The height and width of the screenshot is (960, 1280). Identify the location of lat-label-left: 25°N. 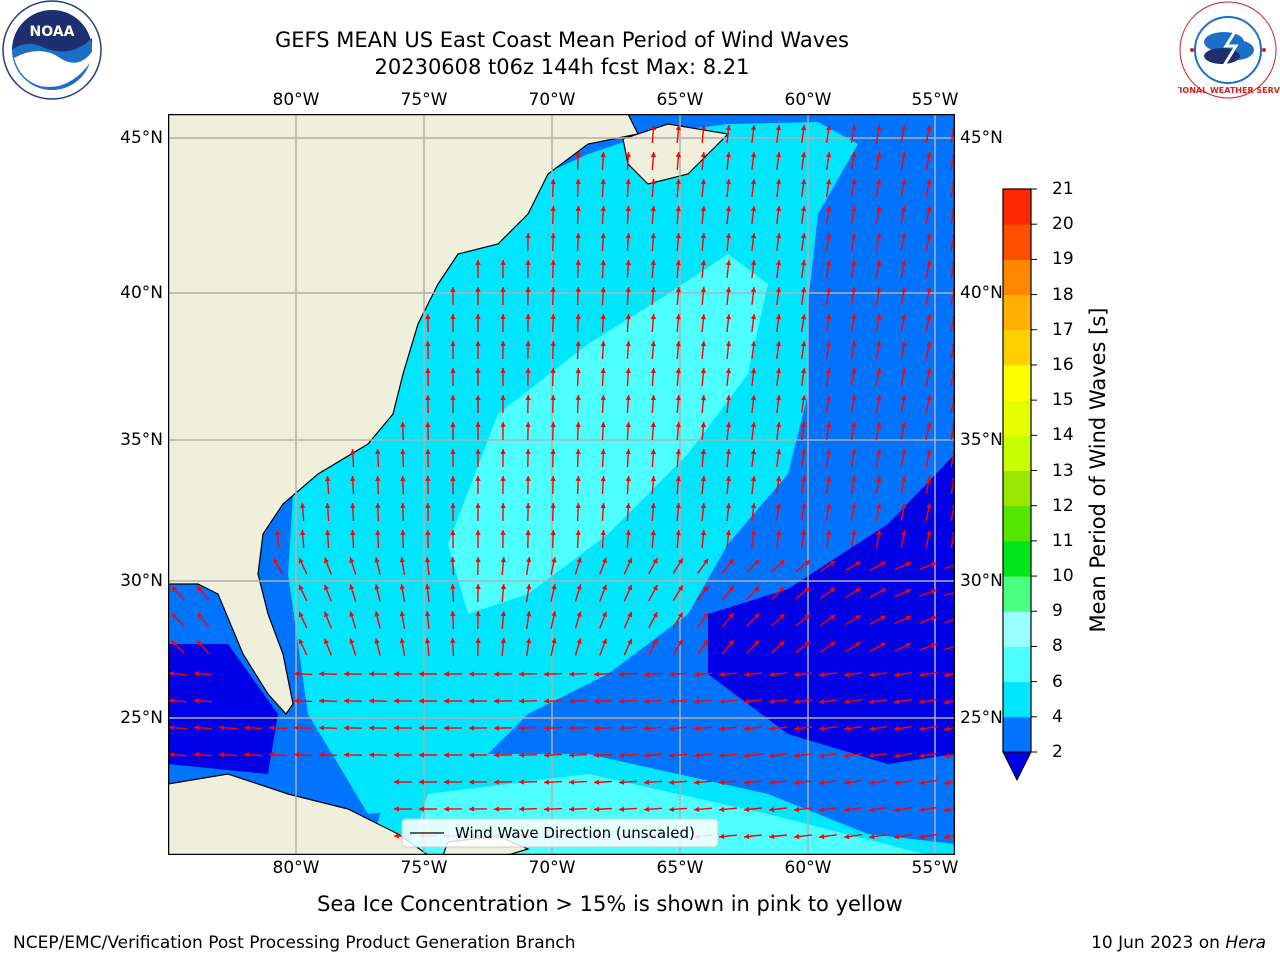
(141, 718).